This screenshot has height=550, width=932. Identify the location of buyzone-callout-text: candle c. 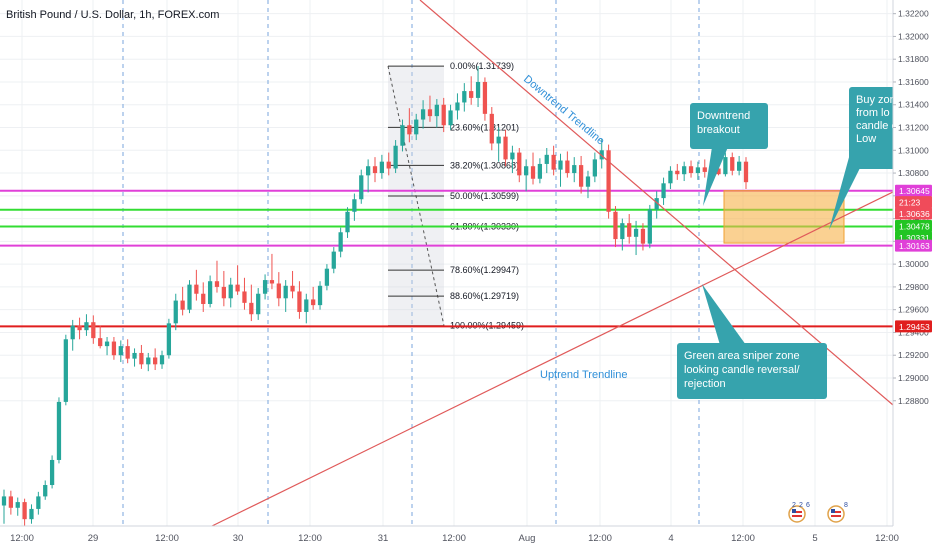
(876, 126).